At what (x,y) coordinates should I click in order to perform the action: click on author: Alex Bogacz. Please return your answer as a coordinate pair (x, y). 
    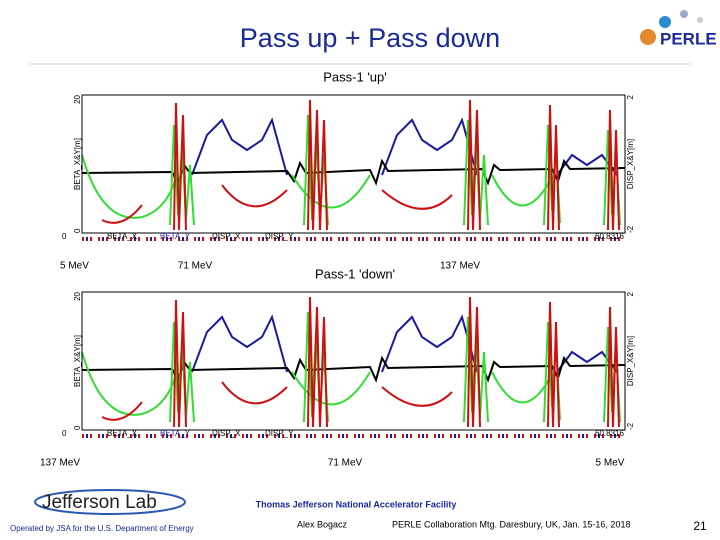
    Looking at the image, I should click on (322, 524).